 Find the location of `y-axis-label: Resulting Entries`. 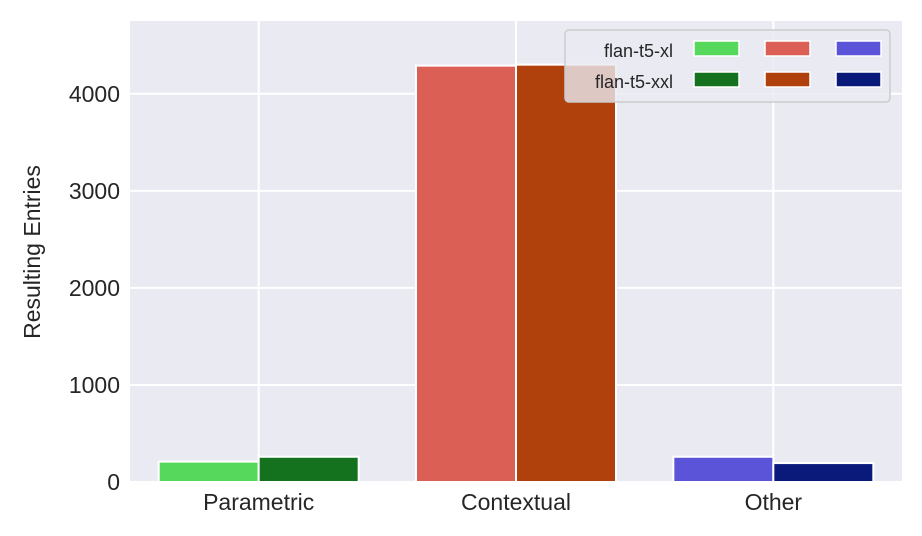

y-axis-label: Resulting Entries is located at coordinates (32, 252).